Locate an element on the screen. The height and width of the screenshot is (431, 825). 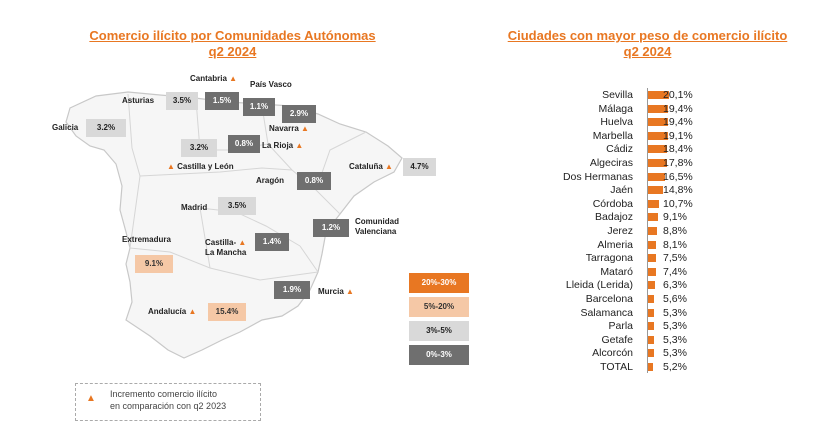
city-label: Marbella is located at coordinates (612, 135).